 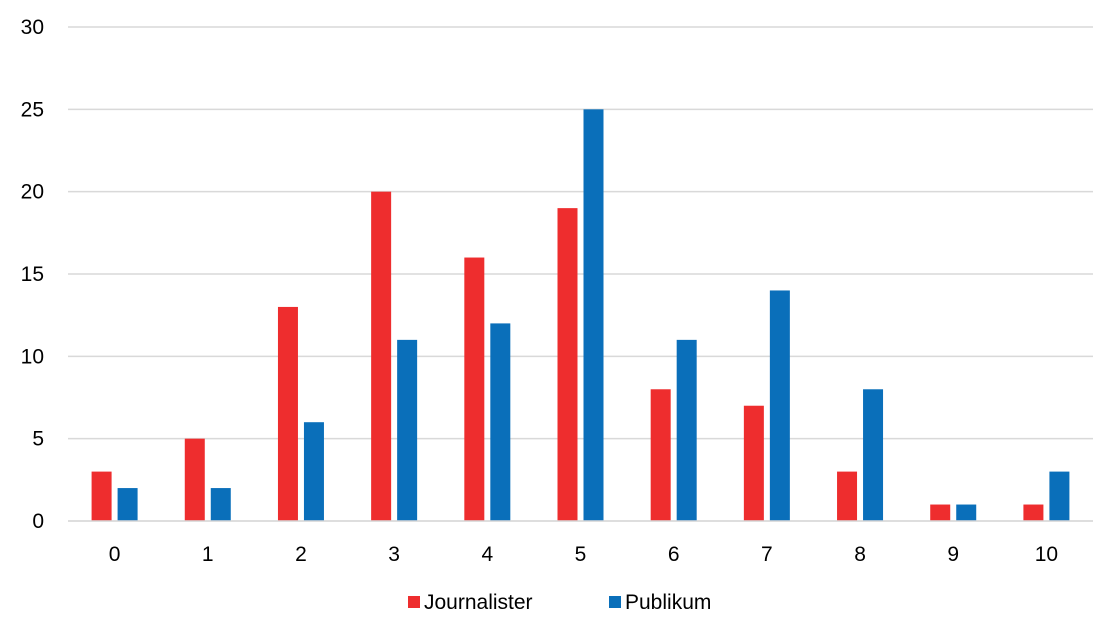 I want to click on y-tick-label-15: 15, so click(x=32, y=274).